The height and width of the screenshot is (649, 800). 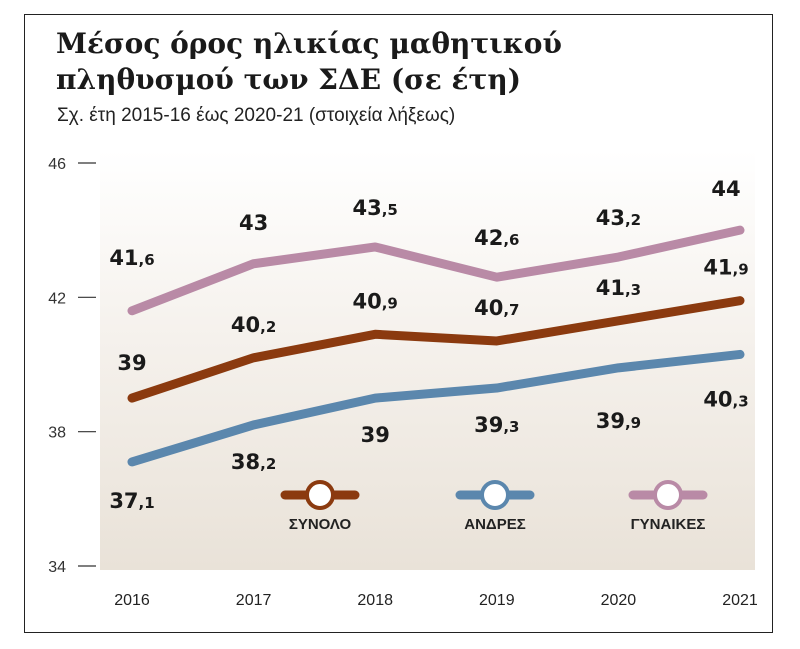 What do you see at coordinates (668, 495) in the screenshot?
I see `legend-marker-women` at bounding box center [668, 495].